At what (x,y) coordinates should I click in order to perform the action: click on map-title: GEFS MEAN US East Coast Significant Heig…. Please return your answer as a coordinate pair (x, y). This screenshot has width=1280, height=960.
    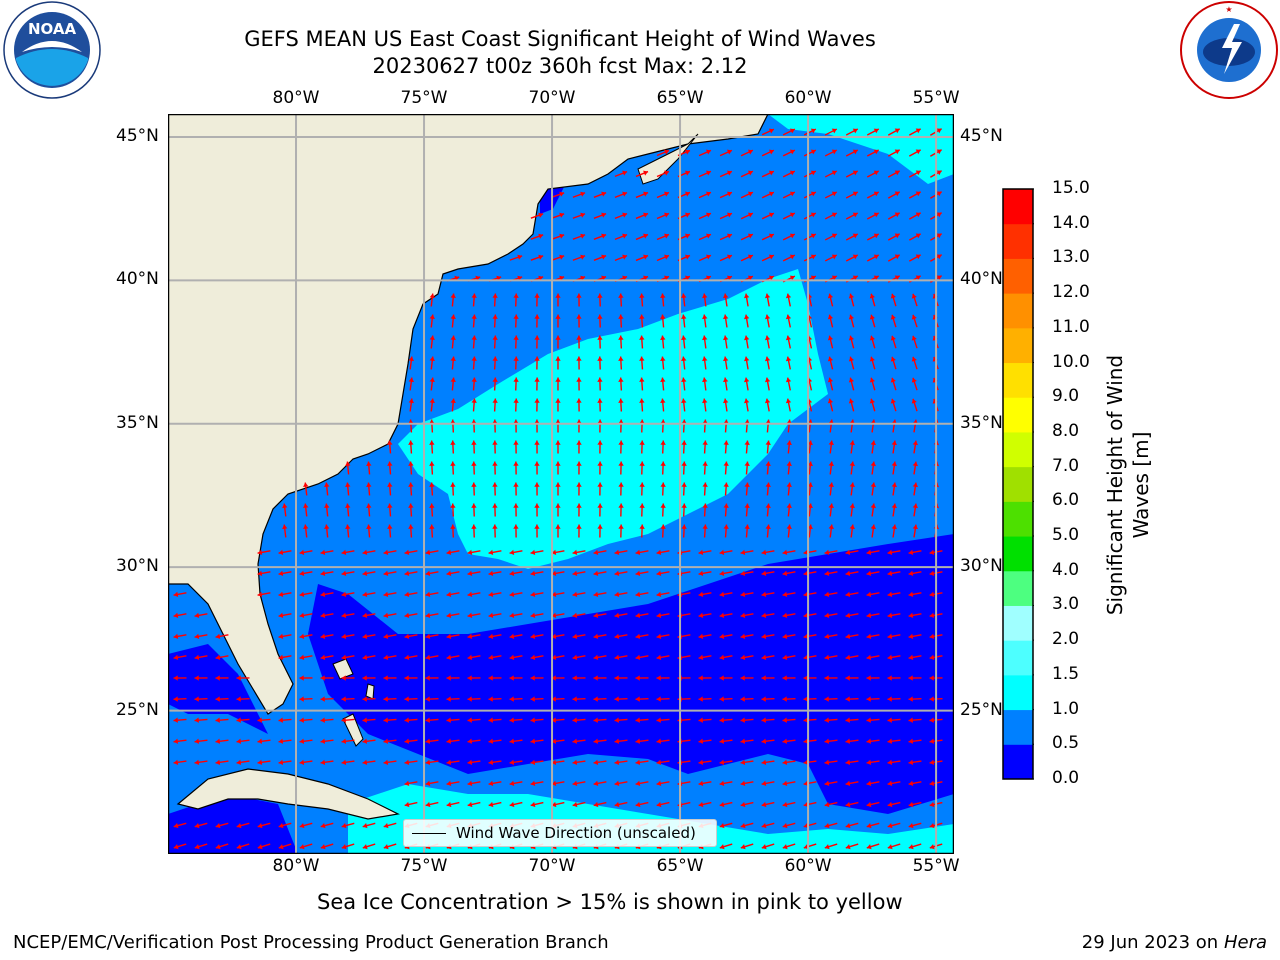
    Looking at the image, I should click on (560, 39).